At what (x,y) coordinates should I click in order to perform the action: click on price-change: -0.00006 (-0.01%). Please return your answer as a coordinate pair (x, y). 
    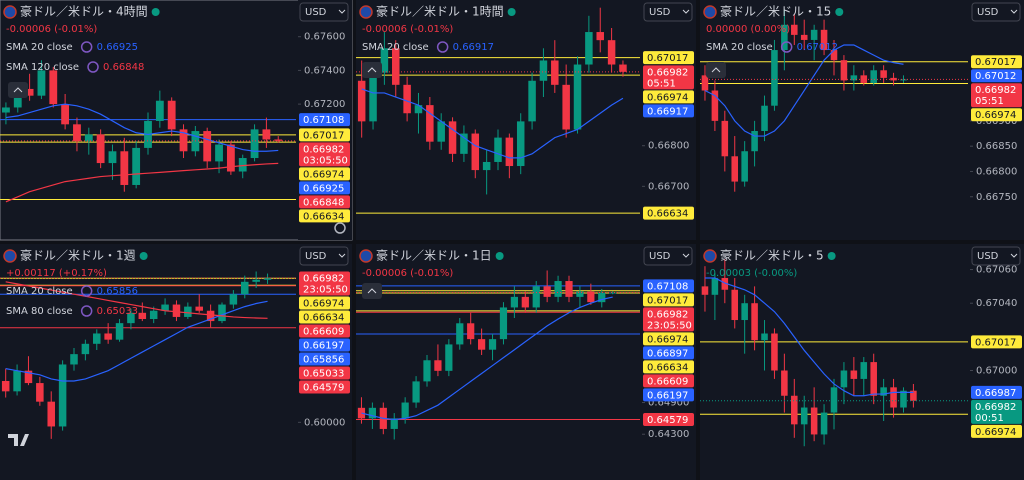
    Looking at the image, I should click on (407, 29).